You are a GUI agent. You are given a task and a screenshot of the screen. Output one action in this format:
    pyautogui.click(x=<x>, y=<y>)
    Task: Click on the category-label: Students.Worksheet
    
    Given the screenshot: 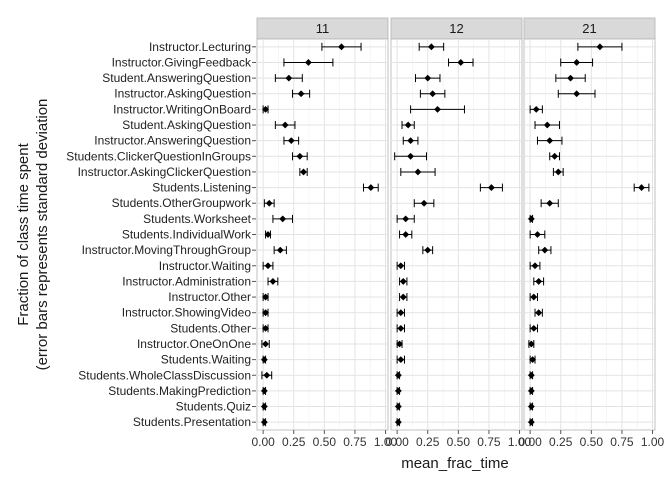 What is the action you would take?
    pyautogui.click(x=197, y=219)
    